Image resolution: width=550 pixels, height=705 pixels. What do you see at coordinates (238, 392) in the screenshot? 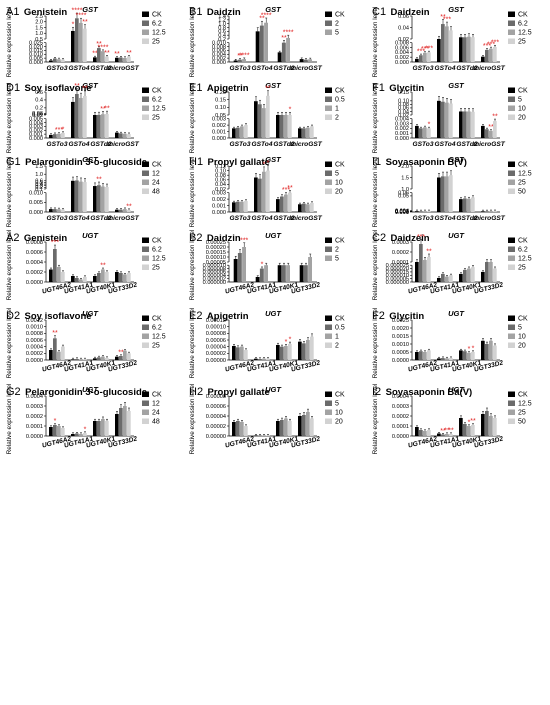
I see `compound-name: Propyl gallate` at bounding box center [238, 392].